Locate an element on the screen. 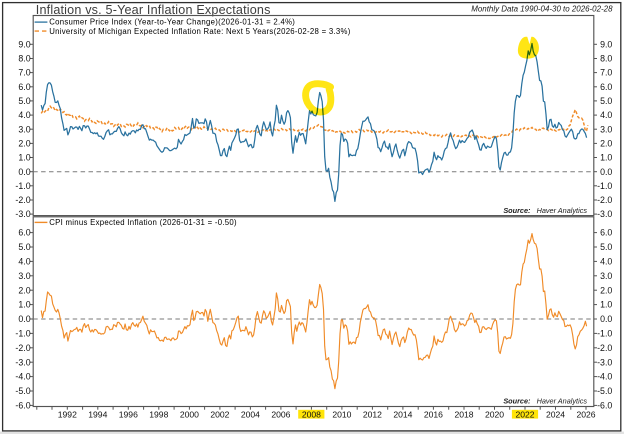  svg-text: 2018 is located at coordinates (463, 415).